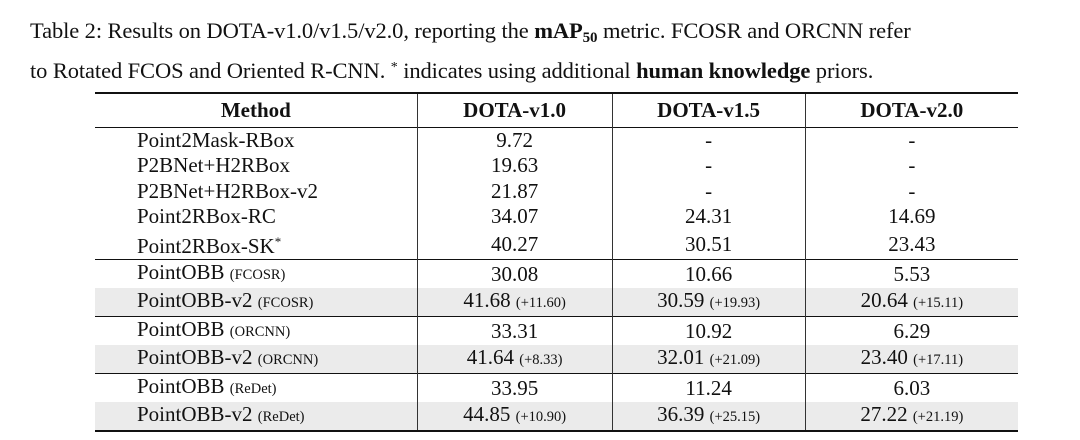 This screenshot has height=440, width=1080. Describe the element at coordinates (514, 417) in the screenshot. I see `cell-dota-v10: 44.85 (+10.90)` at that location.